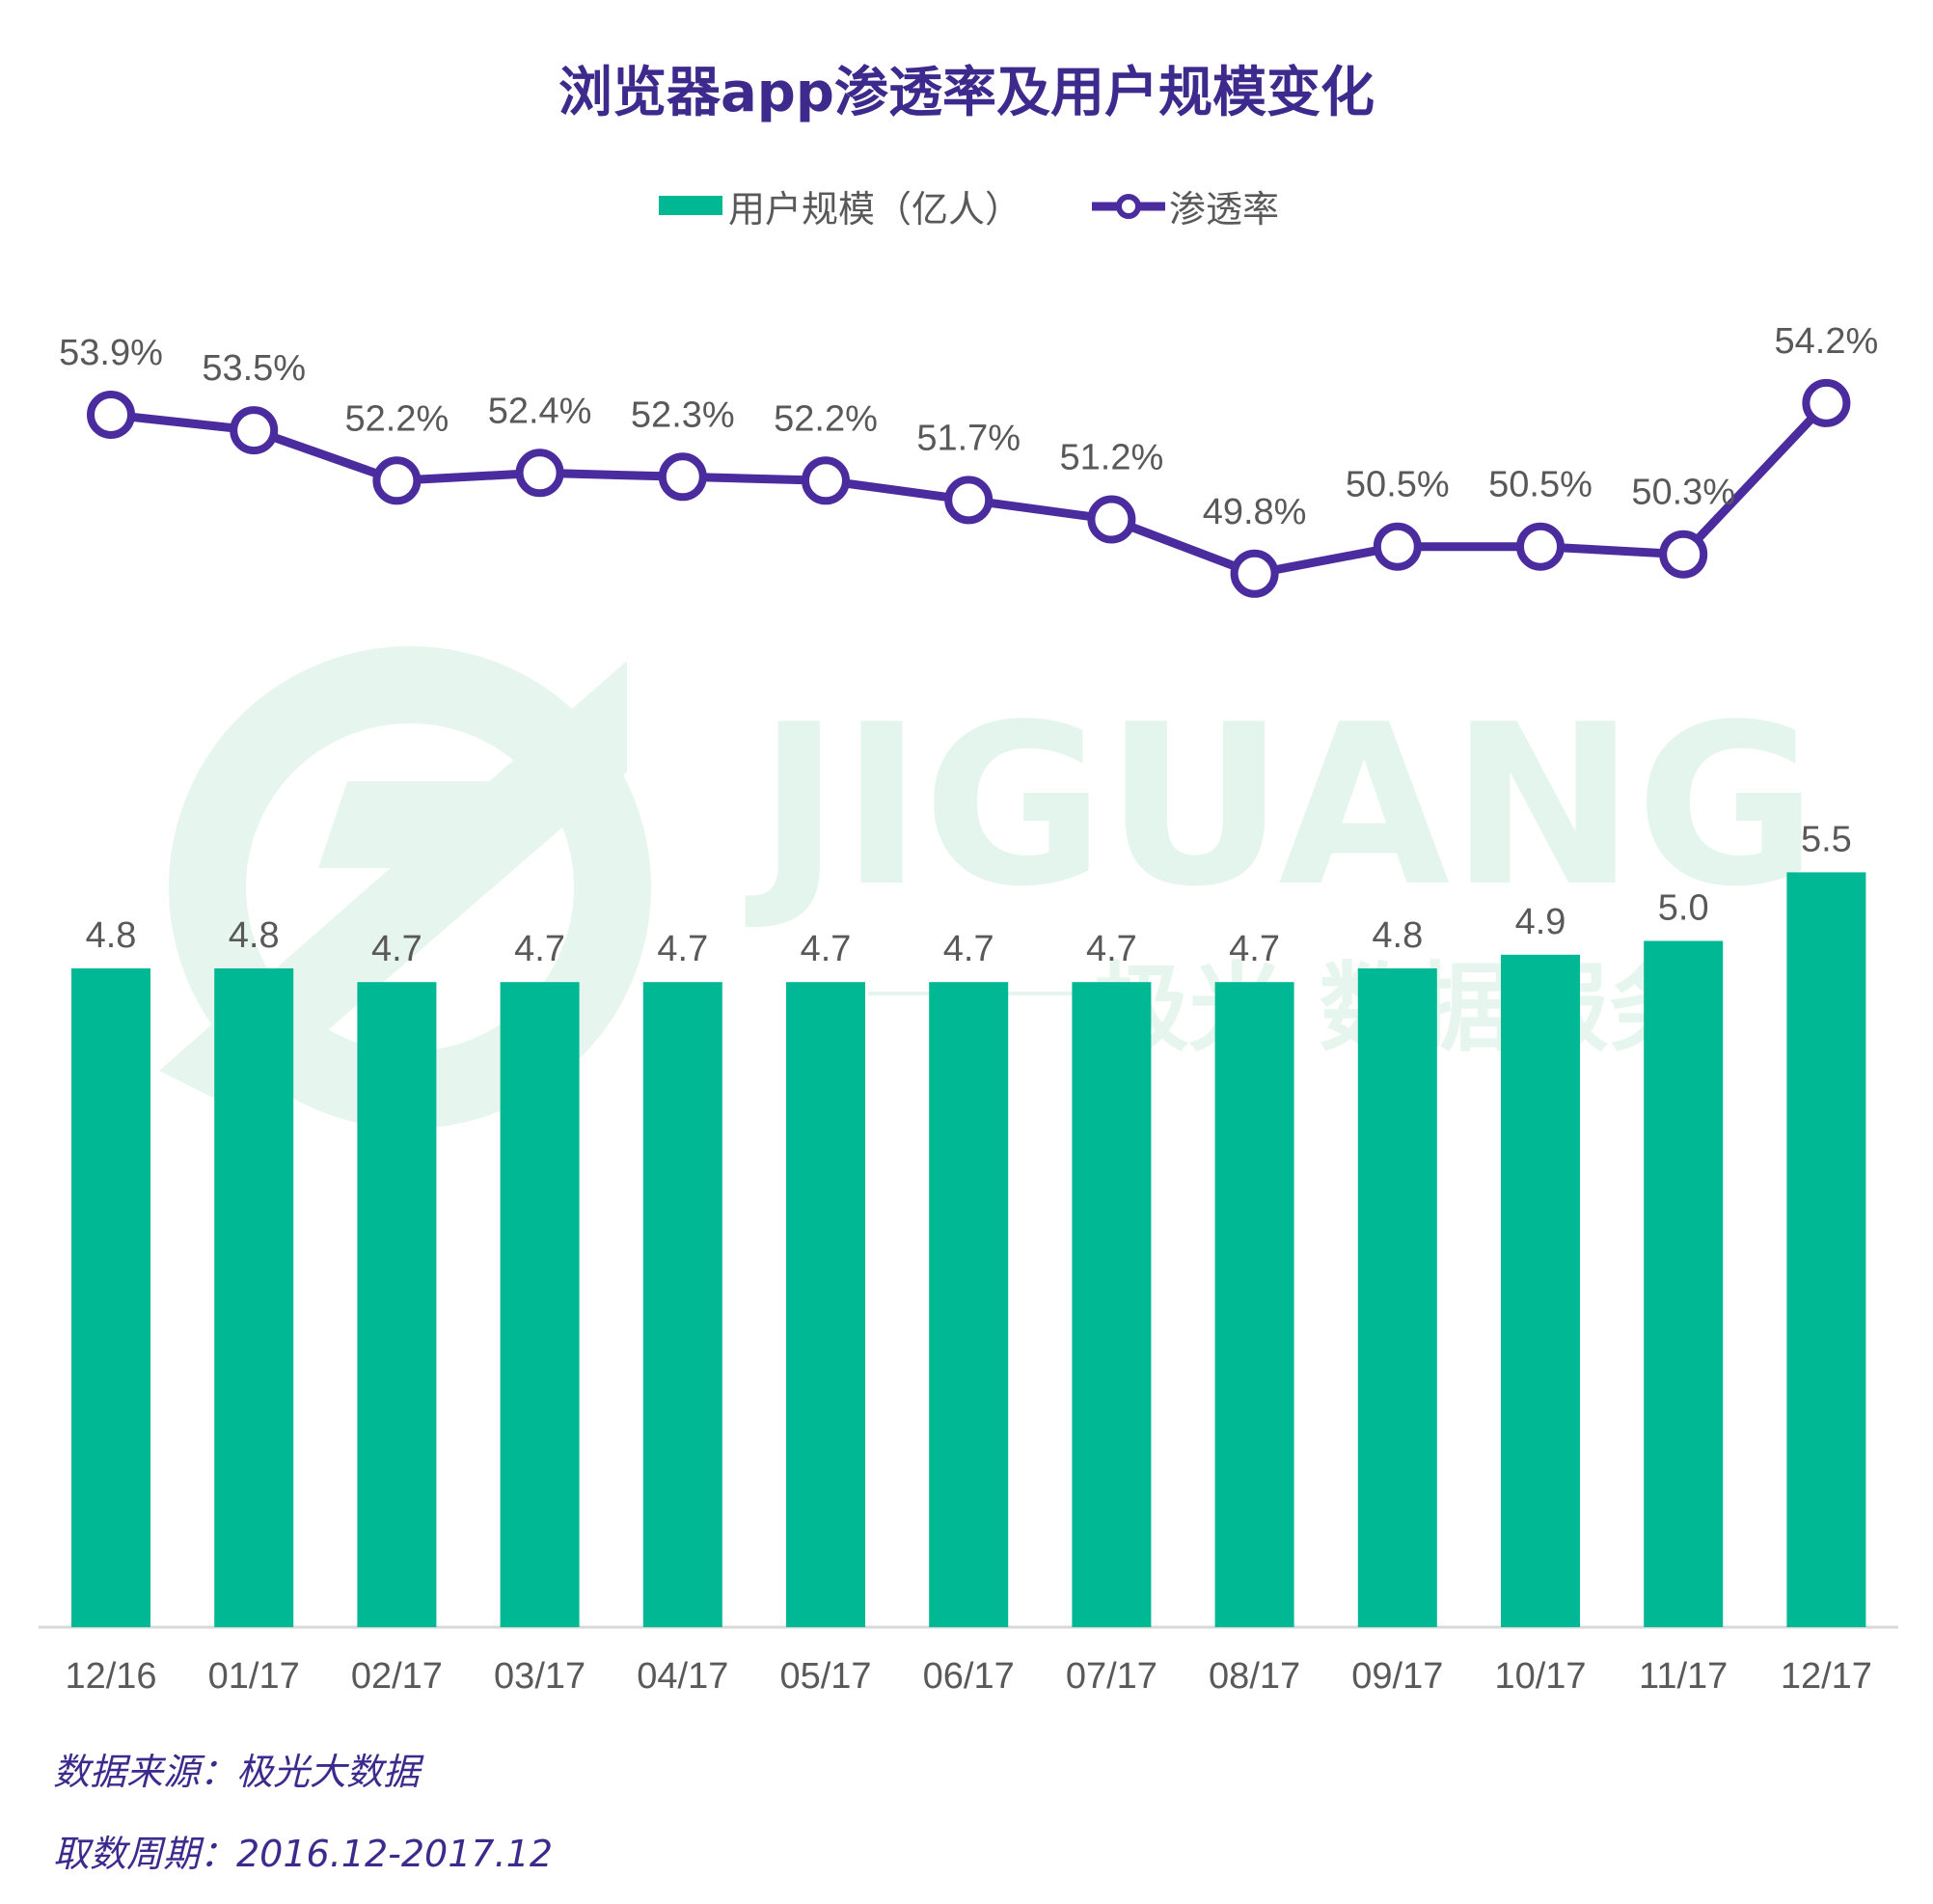 The width and height of the screenshot is (1933, 1904). I want to click on legend-bar-swatch, so click(690, 205).